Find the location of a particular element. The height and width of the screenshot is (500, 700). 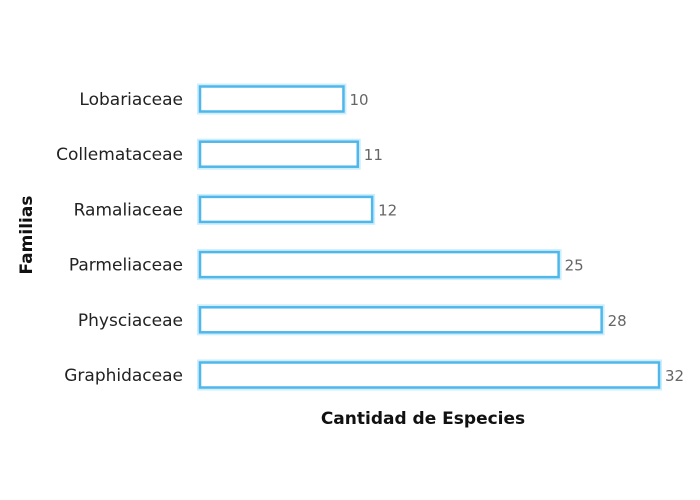

value-label-ramaliaceae: 12 is located at coordinates (387, 210).